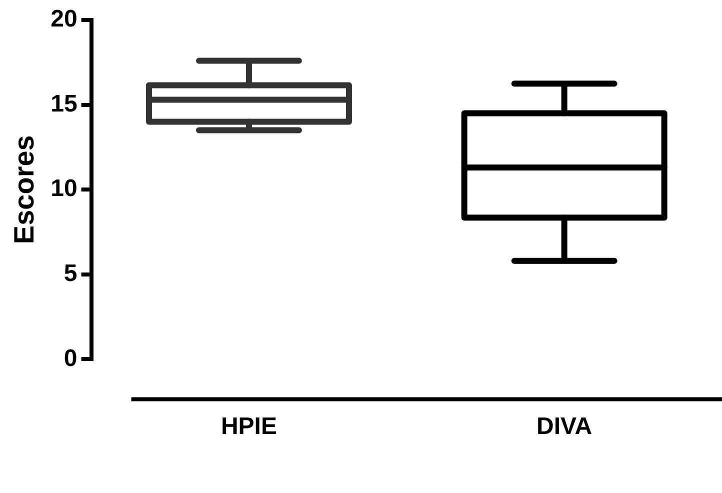 Image resolution: width=722 pixels, height=493 pixels. I want to click on y-tick-label: 15, so click(64, 104).